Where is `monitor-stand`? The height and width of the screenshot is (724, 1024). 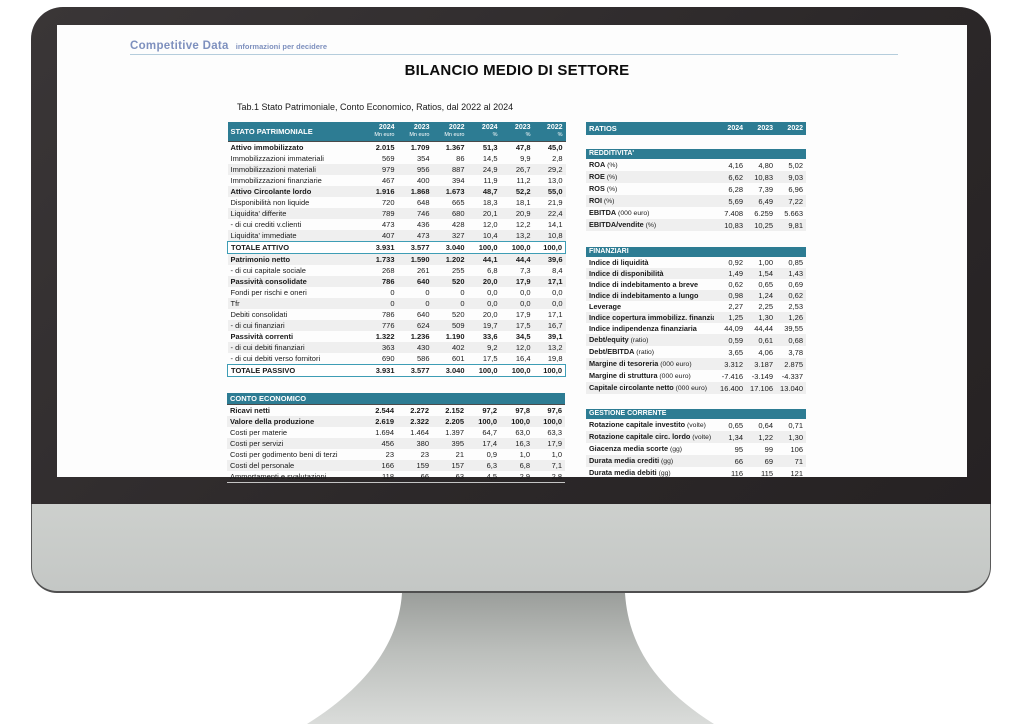
monitor-stand is located at coordinates (510, 658).